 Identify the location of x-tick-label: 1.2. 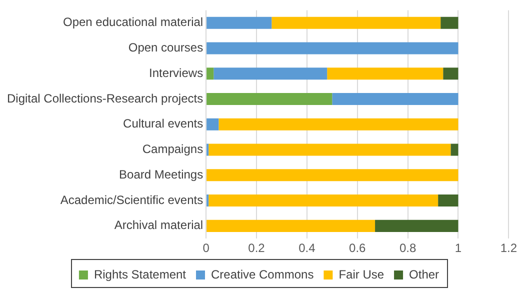
(509, 248).